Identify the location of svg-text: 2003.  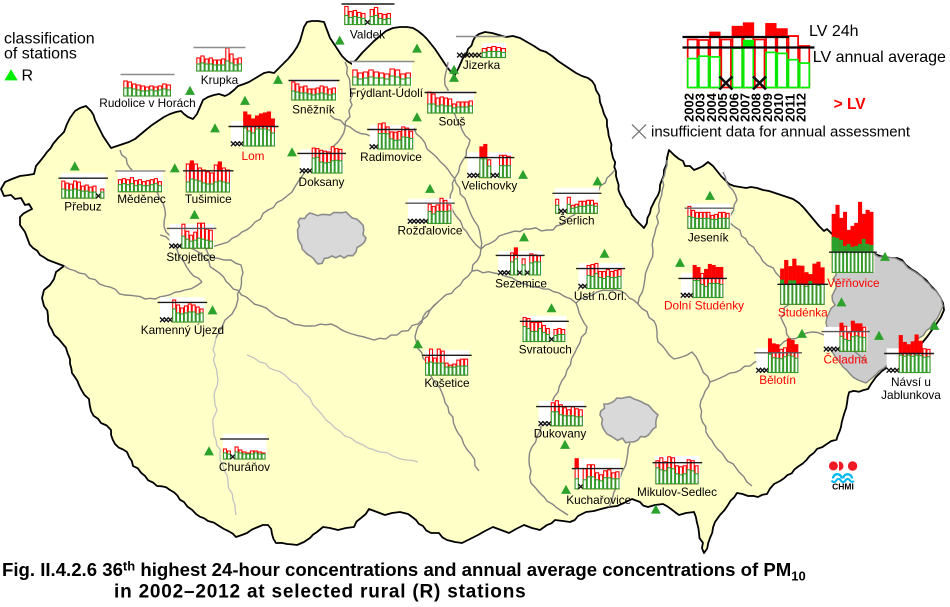
(700, 107).